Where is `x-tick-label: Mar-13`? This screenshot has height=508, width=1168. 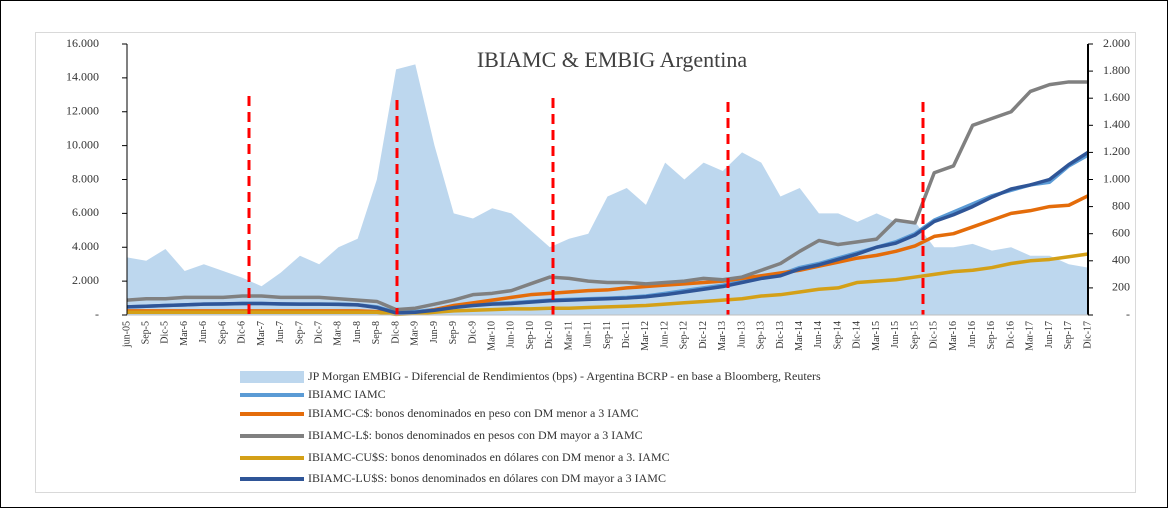
x-tick-label: Mar-13 is located at coordinates (722, 336).